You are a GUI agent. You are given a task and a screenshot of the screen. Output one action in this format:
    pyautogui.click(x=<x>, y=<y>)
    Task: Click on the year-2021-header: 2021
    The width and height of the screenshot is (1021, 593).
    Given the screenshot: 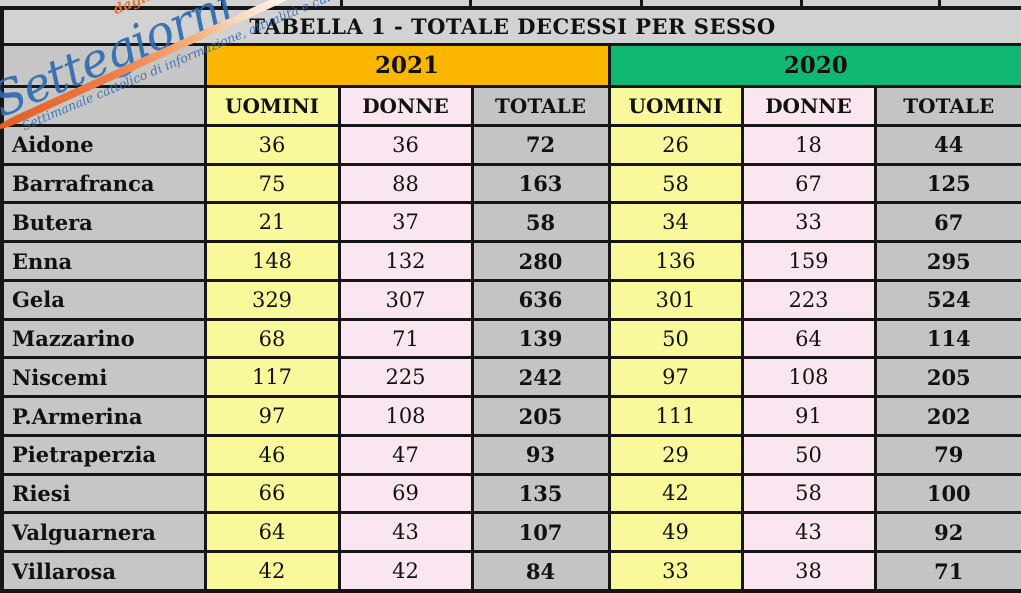 What is the action you would take?
    pyautogui.click(x=407, y=65)
    